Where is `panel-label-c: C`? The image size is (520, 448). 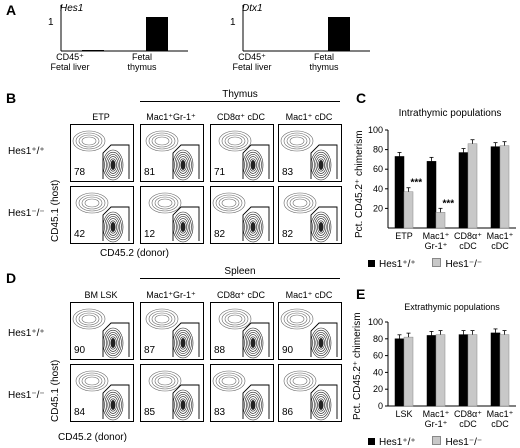 panel-label-c: C is located at coordinates (361, 98).